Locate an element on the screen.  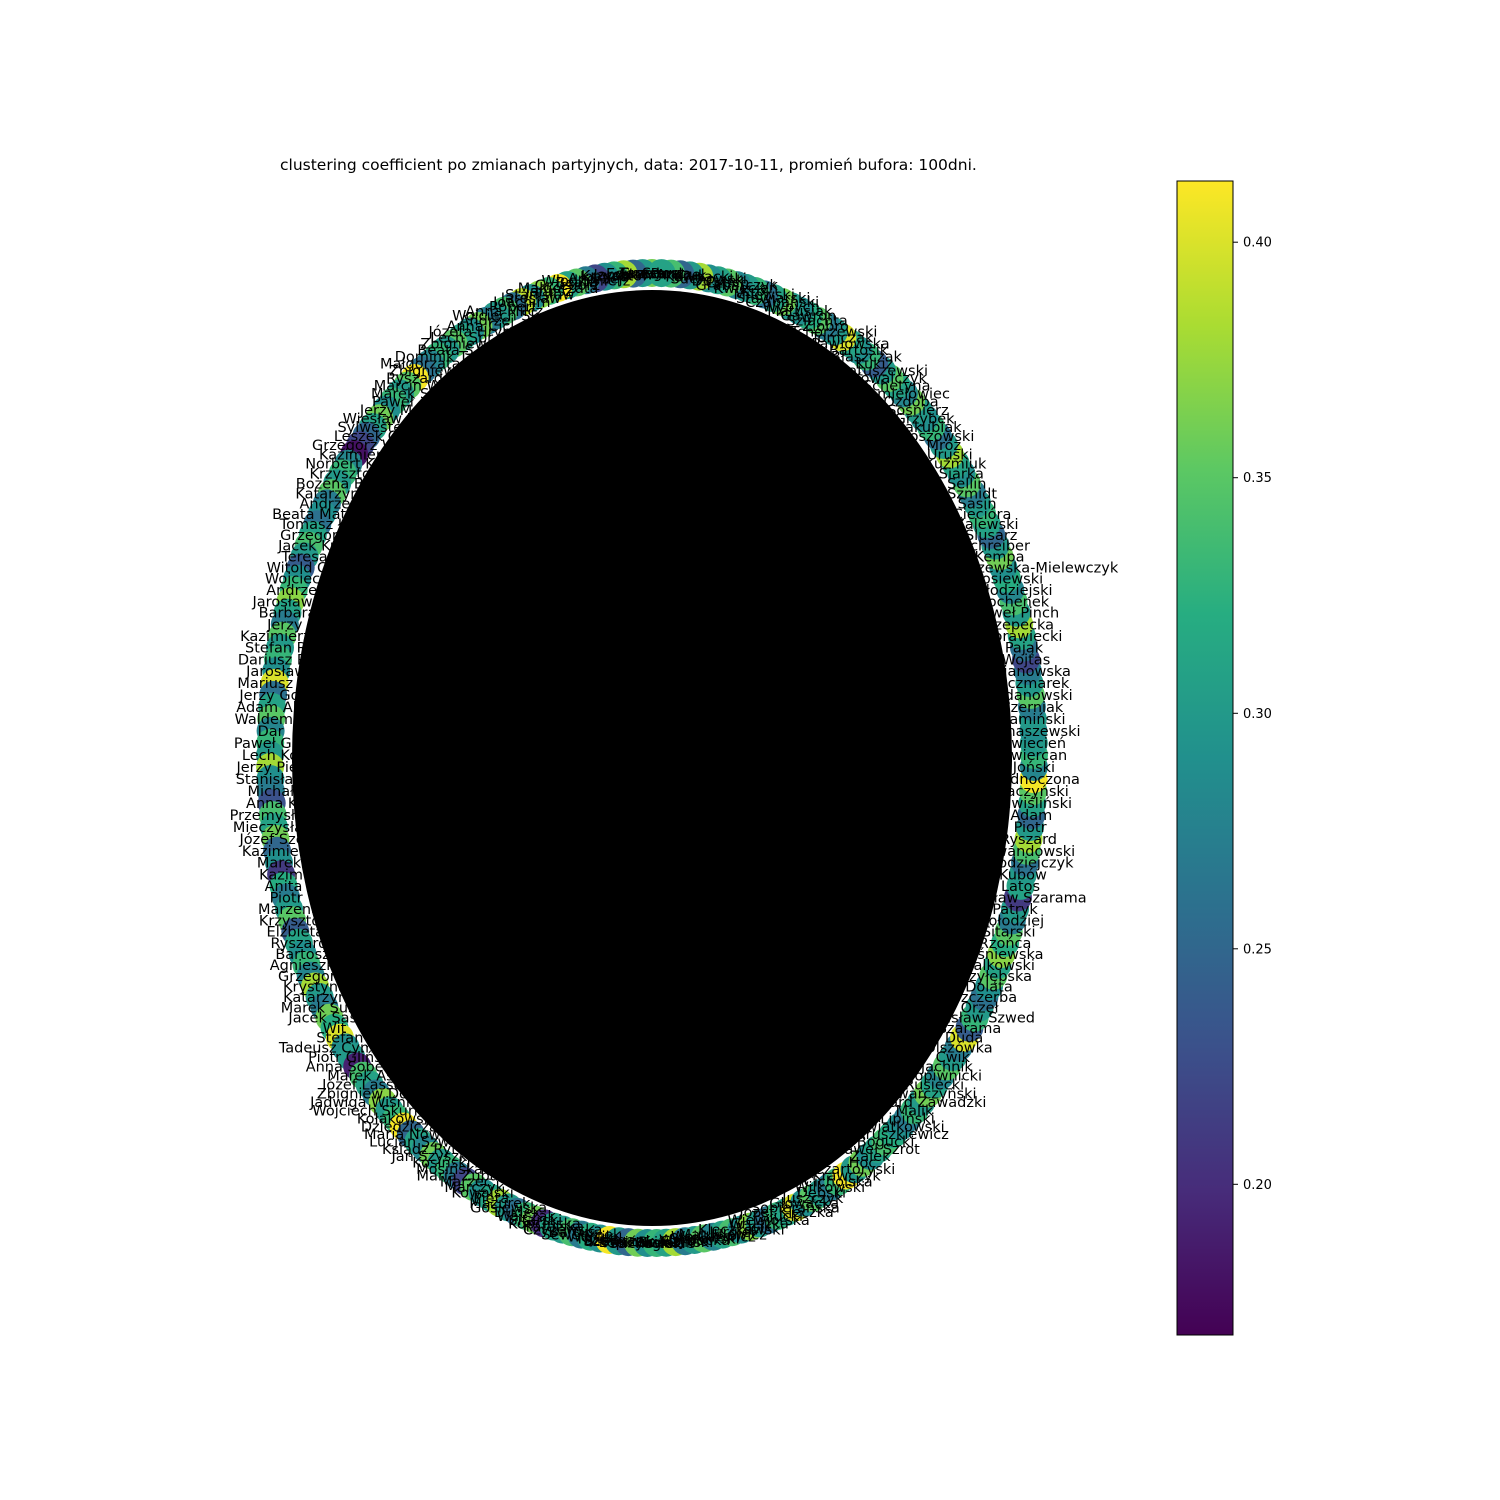
node-label: Zjednoczona is located at coordinates (1033, 780).